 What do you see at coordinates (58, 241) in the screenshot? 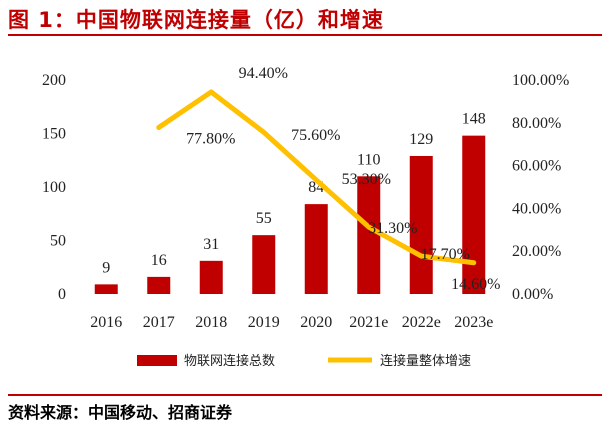
I see `left-y-tick-label: 50` at bounding box center [58, 241].